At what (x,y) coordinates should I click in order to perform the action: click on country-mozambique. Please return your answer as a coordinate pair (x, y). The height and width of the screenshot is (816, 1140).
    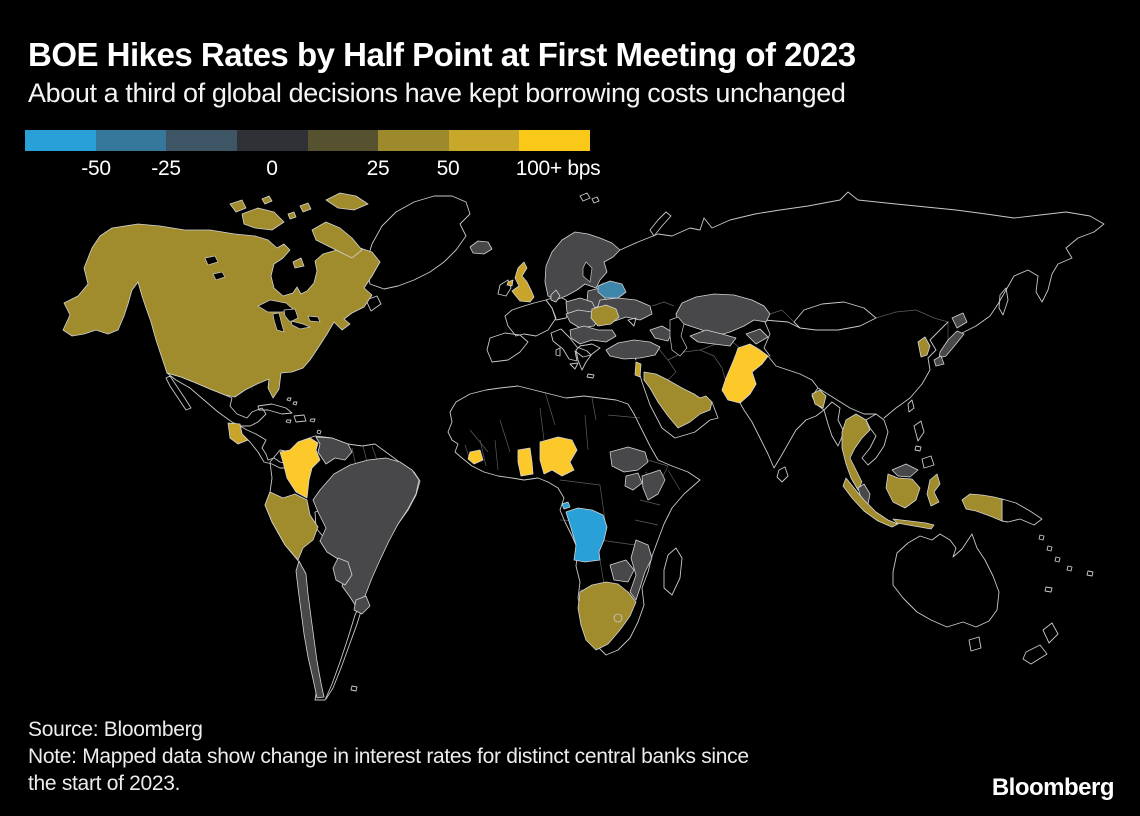
    Looking at the image, I should click on (641, 570).